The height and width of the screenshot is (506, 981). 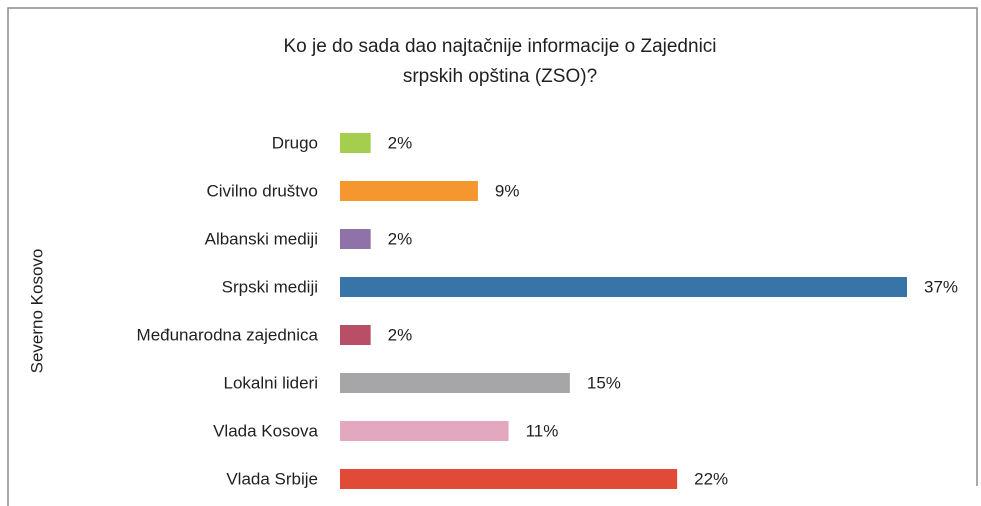 What do you see at coordinates (542, 430) in the screenshot?
I see `value-label: 11%` at bounding box center [542, 430].